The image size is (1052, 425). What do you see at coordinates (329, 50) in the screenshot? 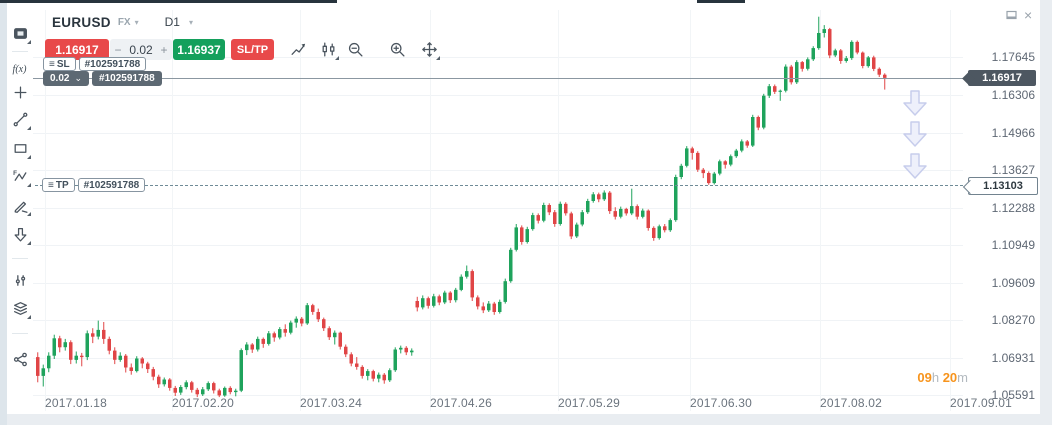
I see `chart-style-icon` at bounding box center [329, 50].